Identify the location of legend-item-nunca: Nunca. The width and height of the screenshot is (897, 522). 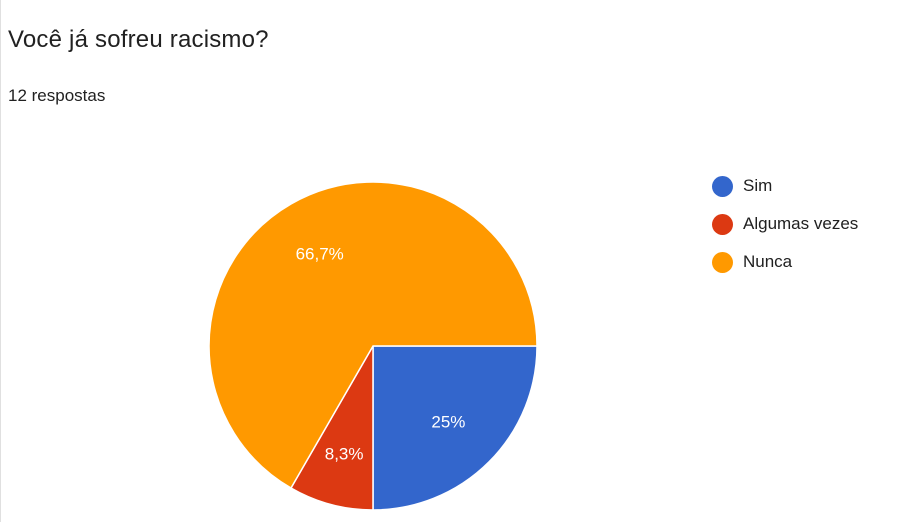
(785, 262).